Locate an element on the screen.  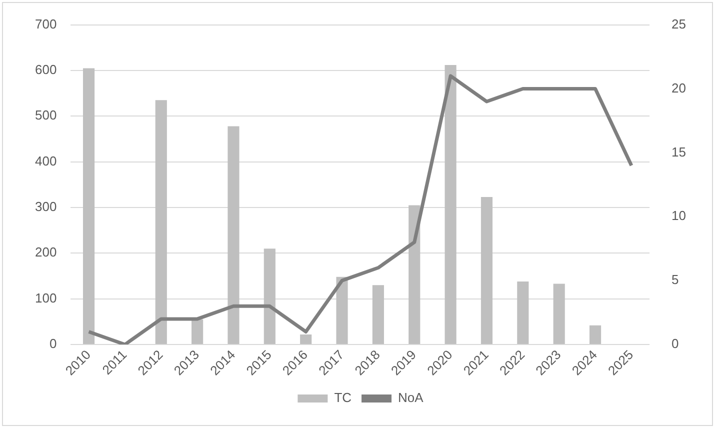
y-tick-label: 200 is located at coordinates (45, 252).